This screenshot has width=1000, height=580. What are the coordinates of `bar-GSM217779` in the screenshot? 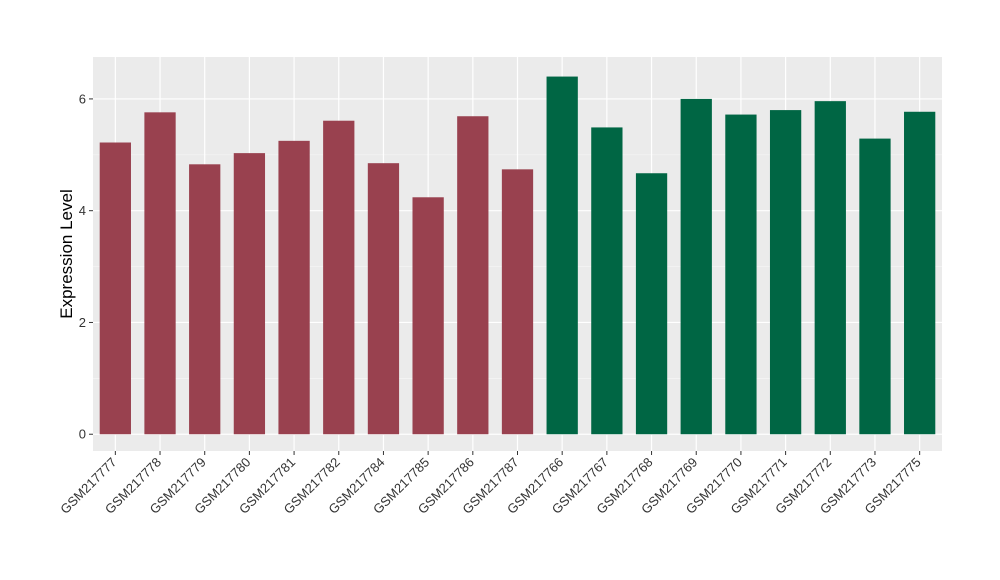 It's located at (205, 299).